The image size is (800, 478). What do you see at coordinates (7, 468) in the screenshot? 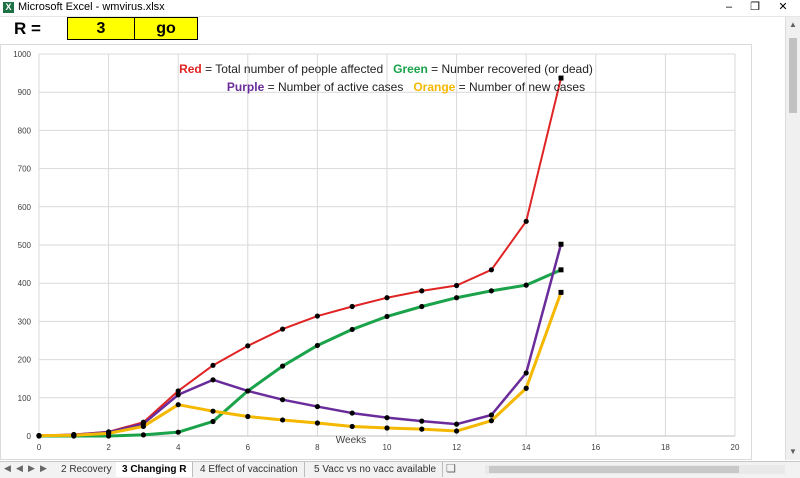
I see `first-sheet-icon: ◀` at bounding box center [7, 468].